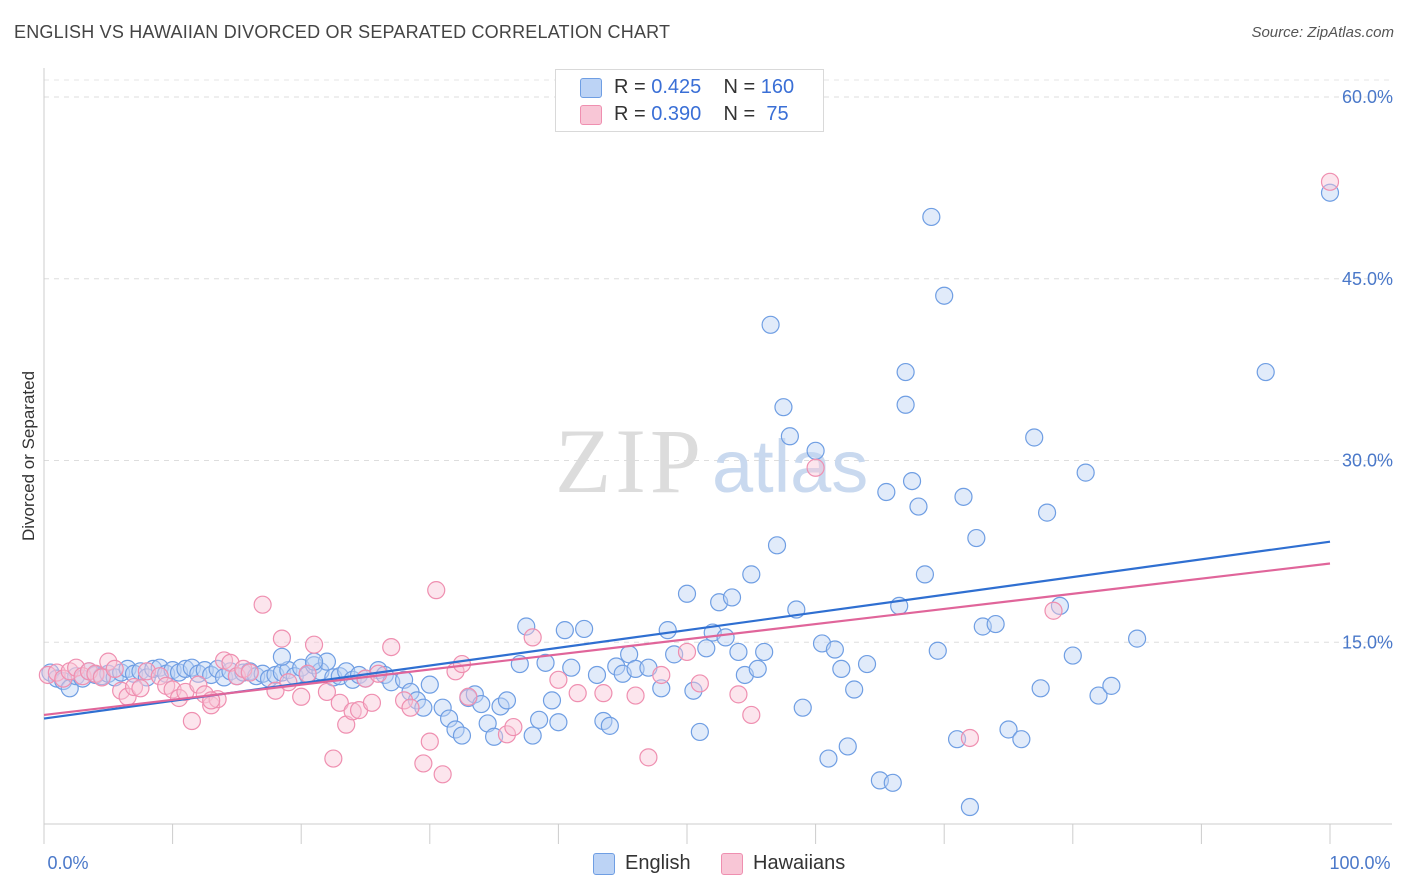 The image size is (1406, 892). I want to click on hawaiians-r-label: R =, so click(633, 114).